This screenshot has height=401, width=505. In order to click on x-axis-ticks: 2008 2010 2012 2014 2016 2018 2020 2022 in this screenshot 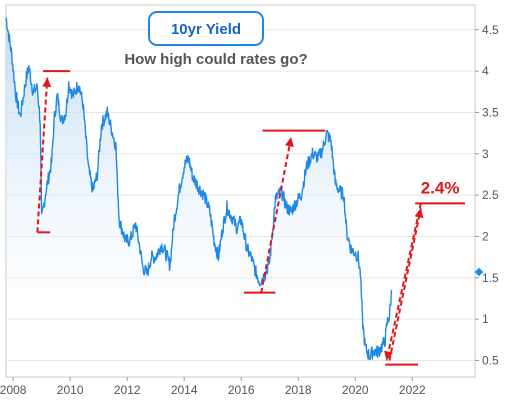, I will do `click(213, 387)`.